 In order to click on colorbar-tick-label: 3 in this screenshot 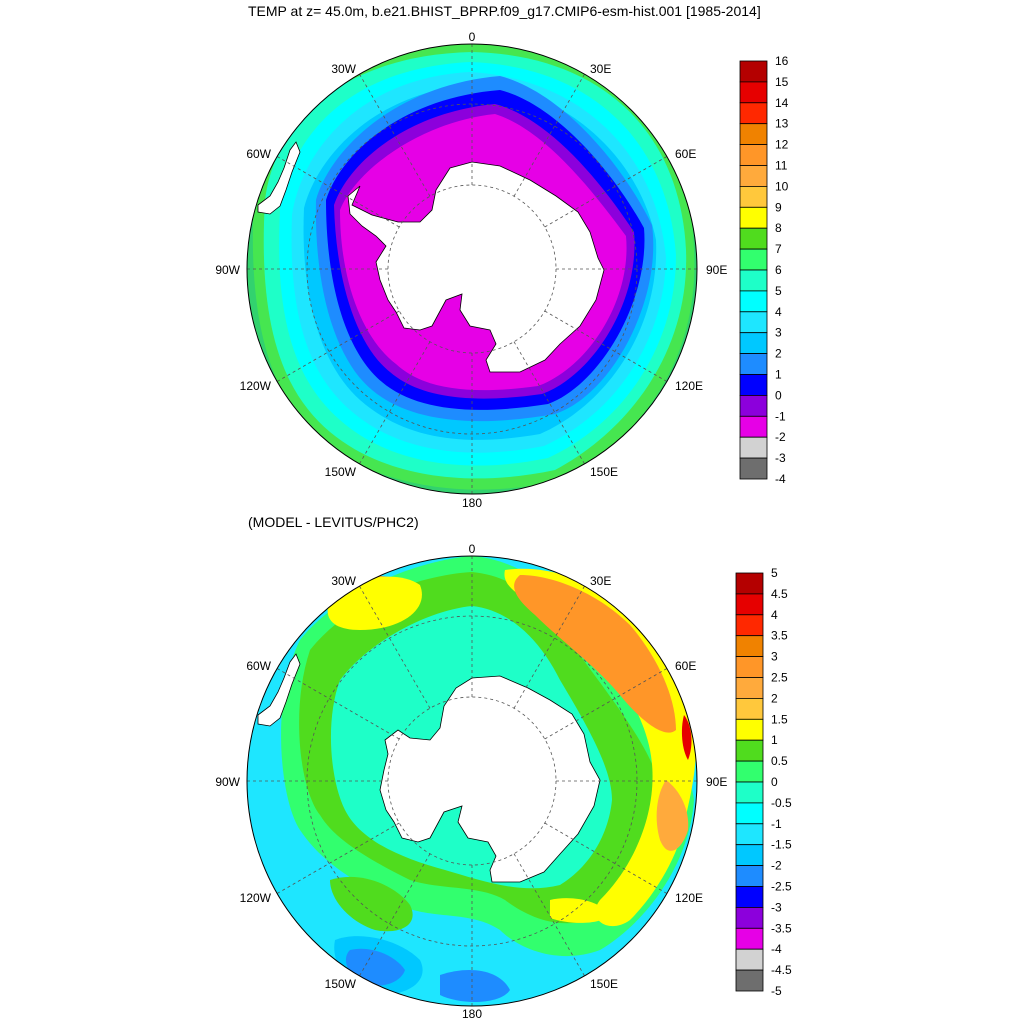, I will do `click(778, 333)`.